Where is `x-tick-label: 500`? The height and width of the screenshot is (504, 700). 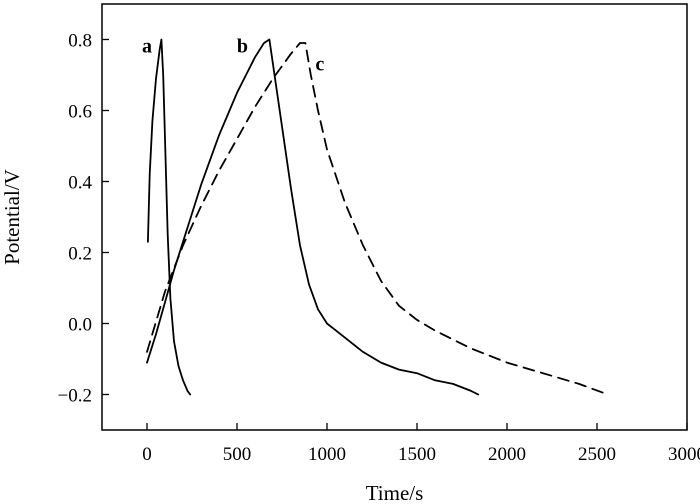
x-tick-label: 500 is located at coordinates (237, 454).